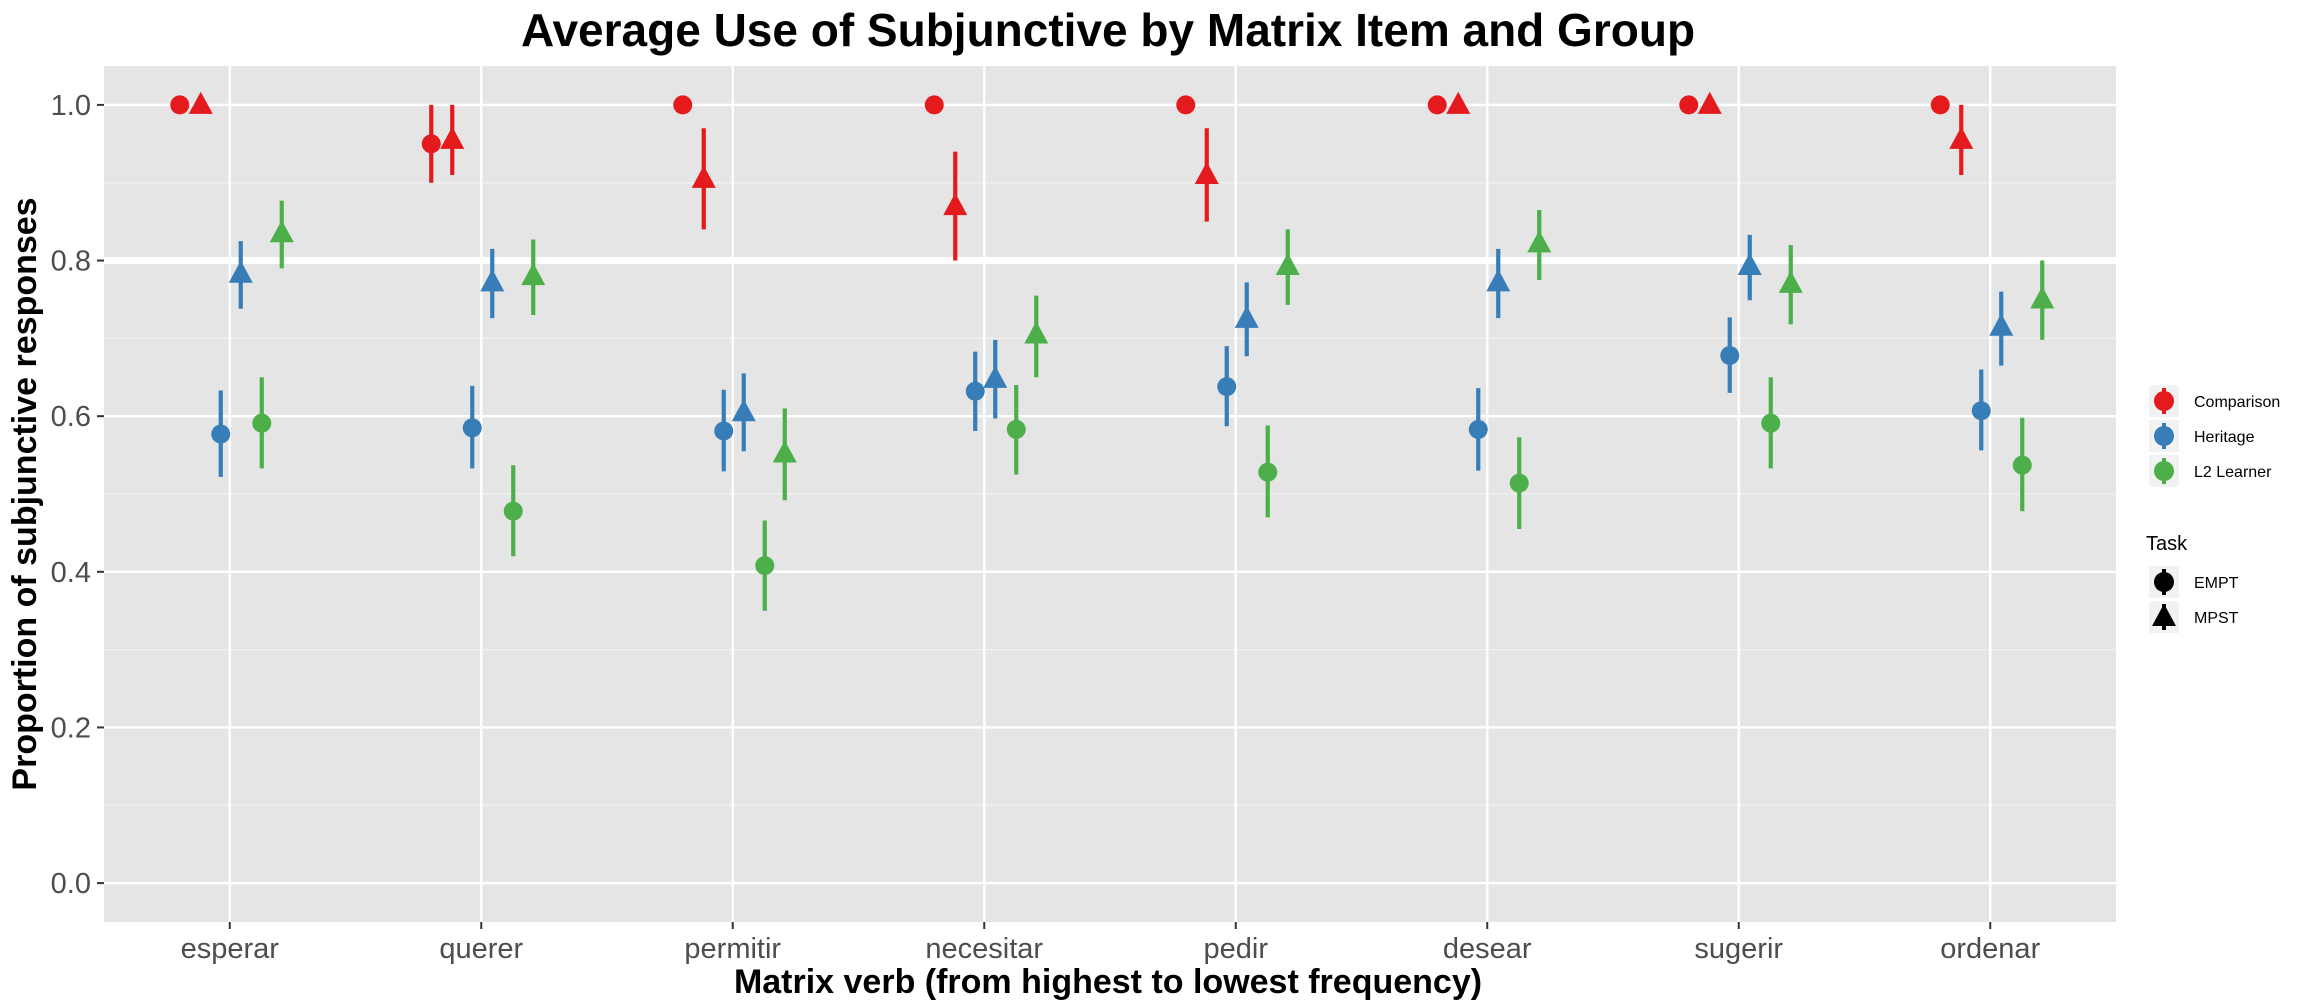 The height and width of the screenshot is (1008, 2304). Describe the element at coordinates (2213, 509) in the screenshot. I see `legend: Comparison Heritage L2 Learner Task EMPT MPST` at that location.